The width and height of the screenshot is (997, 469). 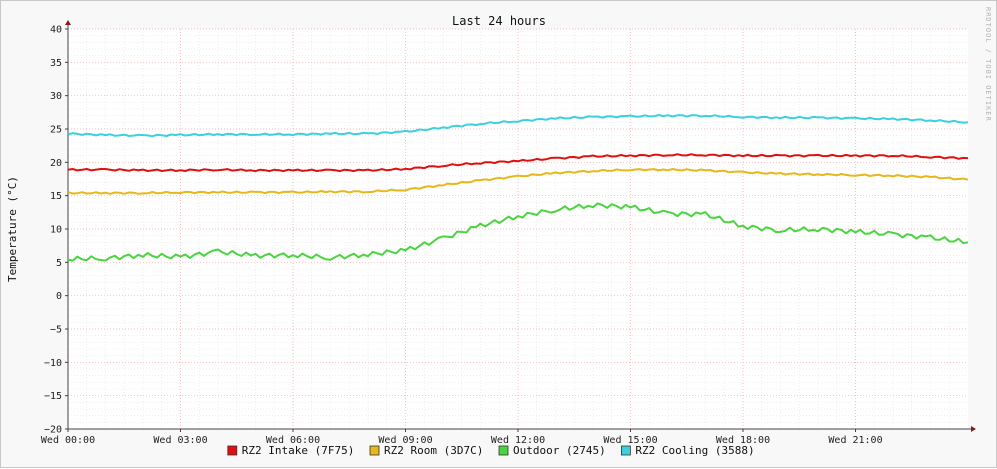 What do you see at coordinates (56, 330) in the screenshot?
I see `y-tick-label: −5` at bounding box center [56, 330].